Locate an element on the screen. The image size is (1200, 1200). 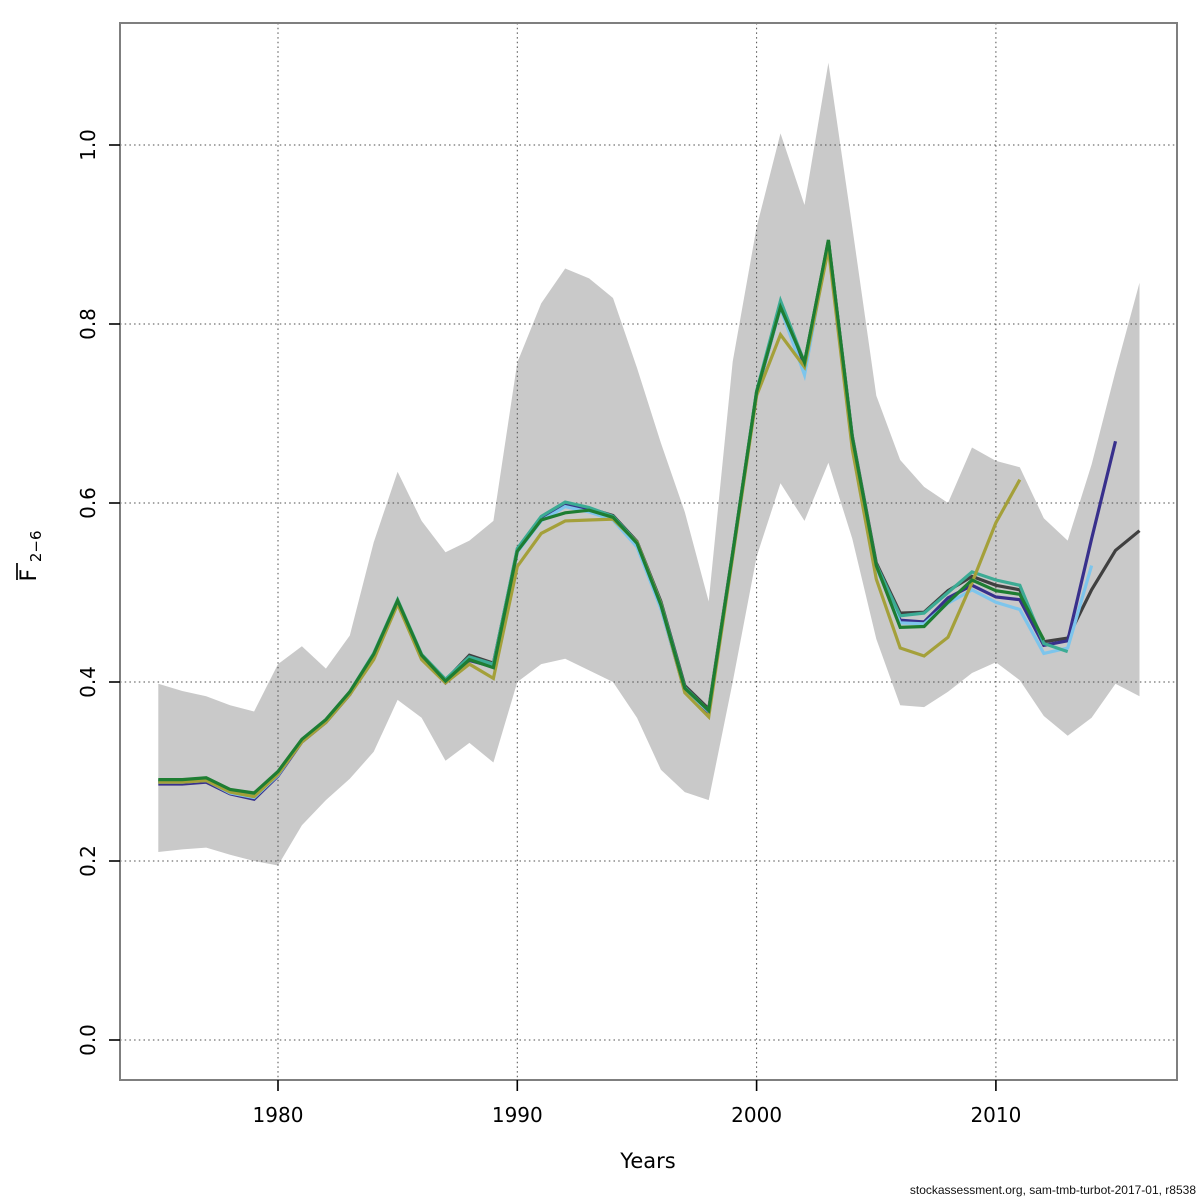
y-tick-label-0.6: 0.6 is located at coordinates (88, 503).